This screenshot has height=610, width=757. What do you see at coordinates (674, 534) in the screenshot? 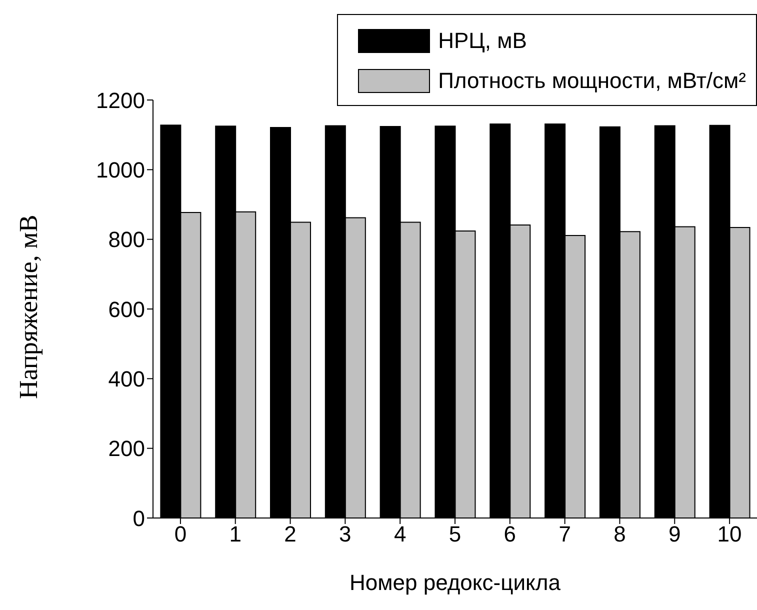
I see `x-tick-label: 9` at bounding box center [674, 534].